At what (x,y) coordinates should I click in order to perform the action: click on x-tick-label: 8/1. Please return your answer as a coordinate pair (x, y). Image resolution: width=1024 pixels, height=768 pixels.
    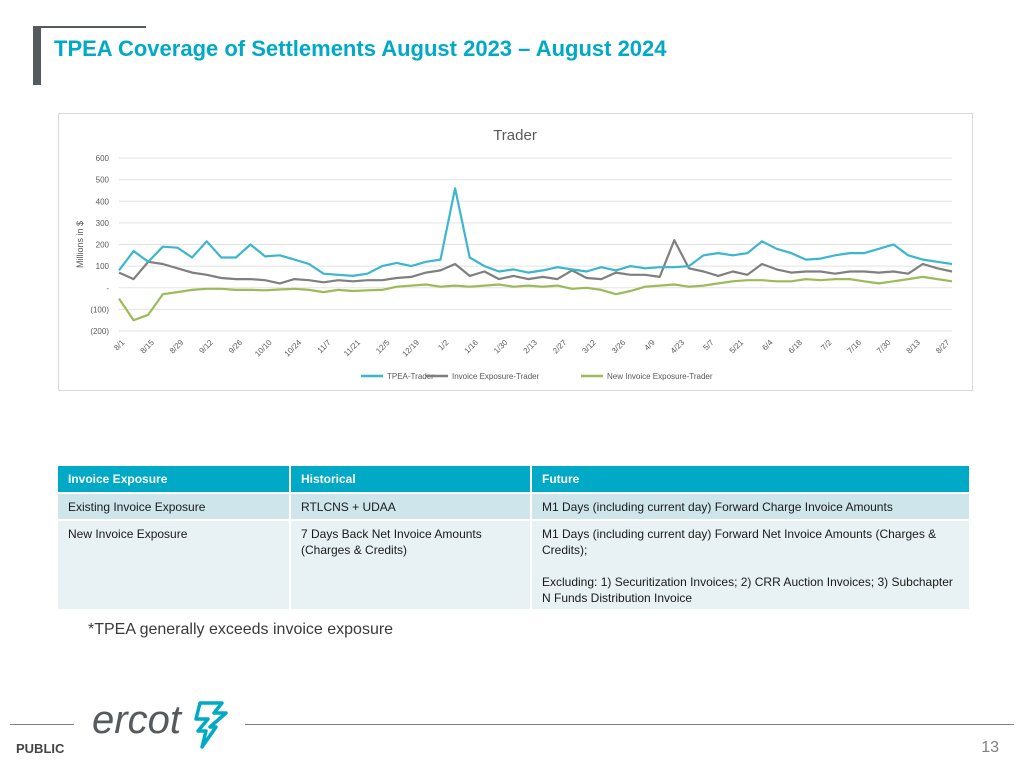
    Looking at the image, I should click on (119, 345).